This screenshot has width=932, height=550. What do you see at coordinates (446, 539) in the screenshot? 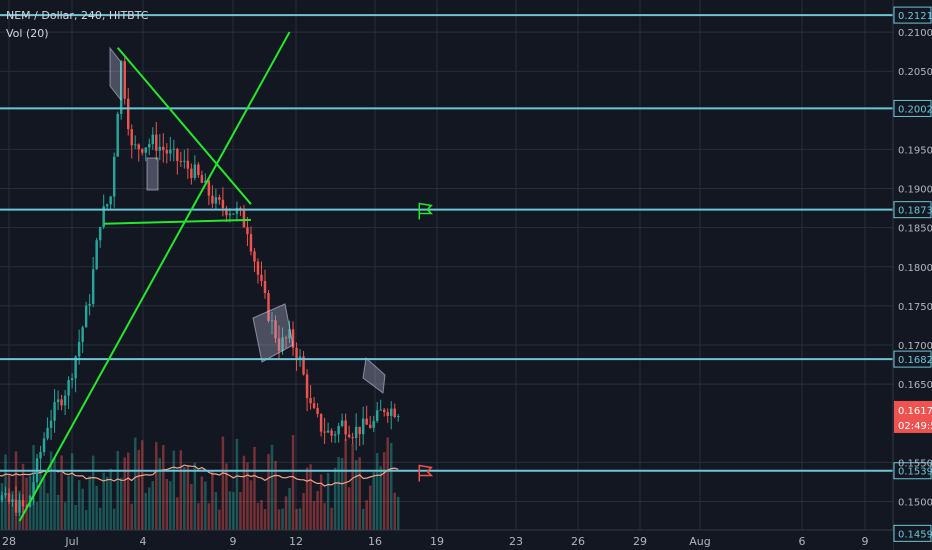
I see `time-axis: 28 Jul 4 9 12 16 19 23 26 29 Aug 6 9` at bounding box center [446, 539].